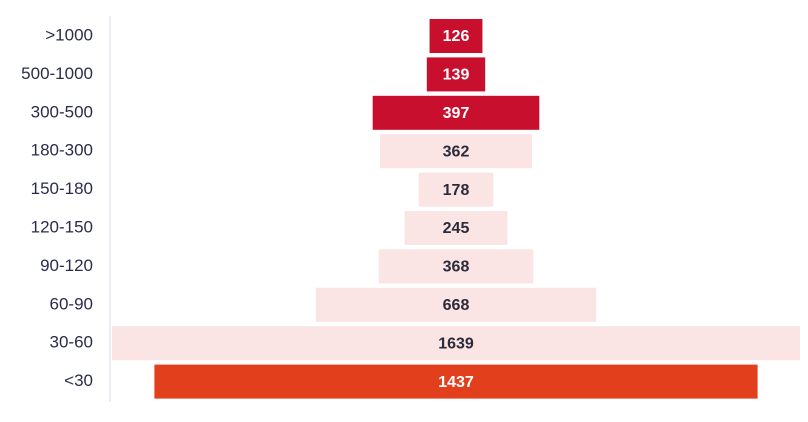 The image size is (808, 422). Describe the element at coordinates (62, 111) in the screenshot. I see `category-label: 300-500` at that location.